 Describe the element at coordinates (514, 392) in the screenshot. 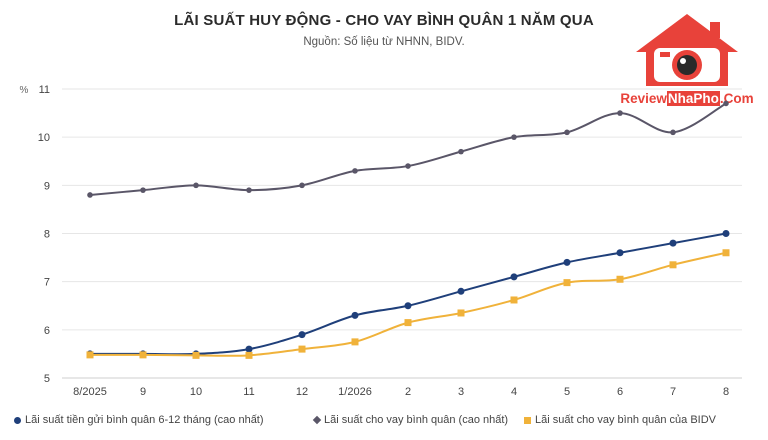

I see `x-tick-label: 4` at that location.